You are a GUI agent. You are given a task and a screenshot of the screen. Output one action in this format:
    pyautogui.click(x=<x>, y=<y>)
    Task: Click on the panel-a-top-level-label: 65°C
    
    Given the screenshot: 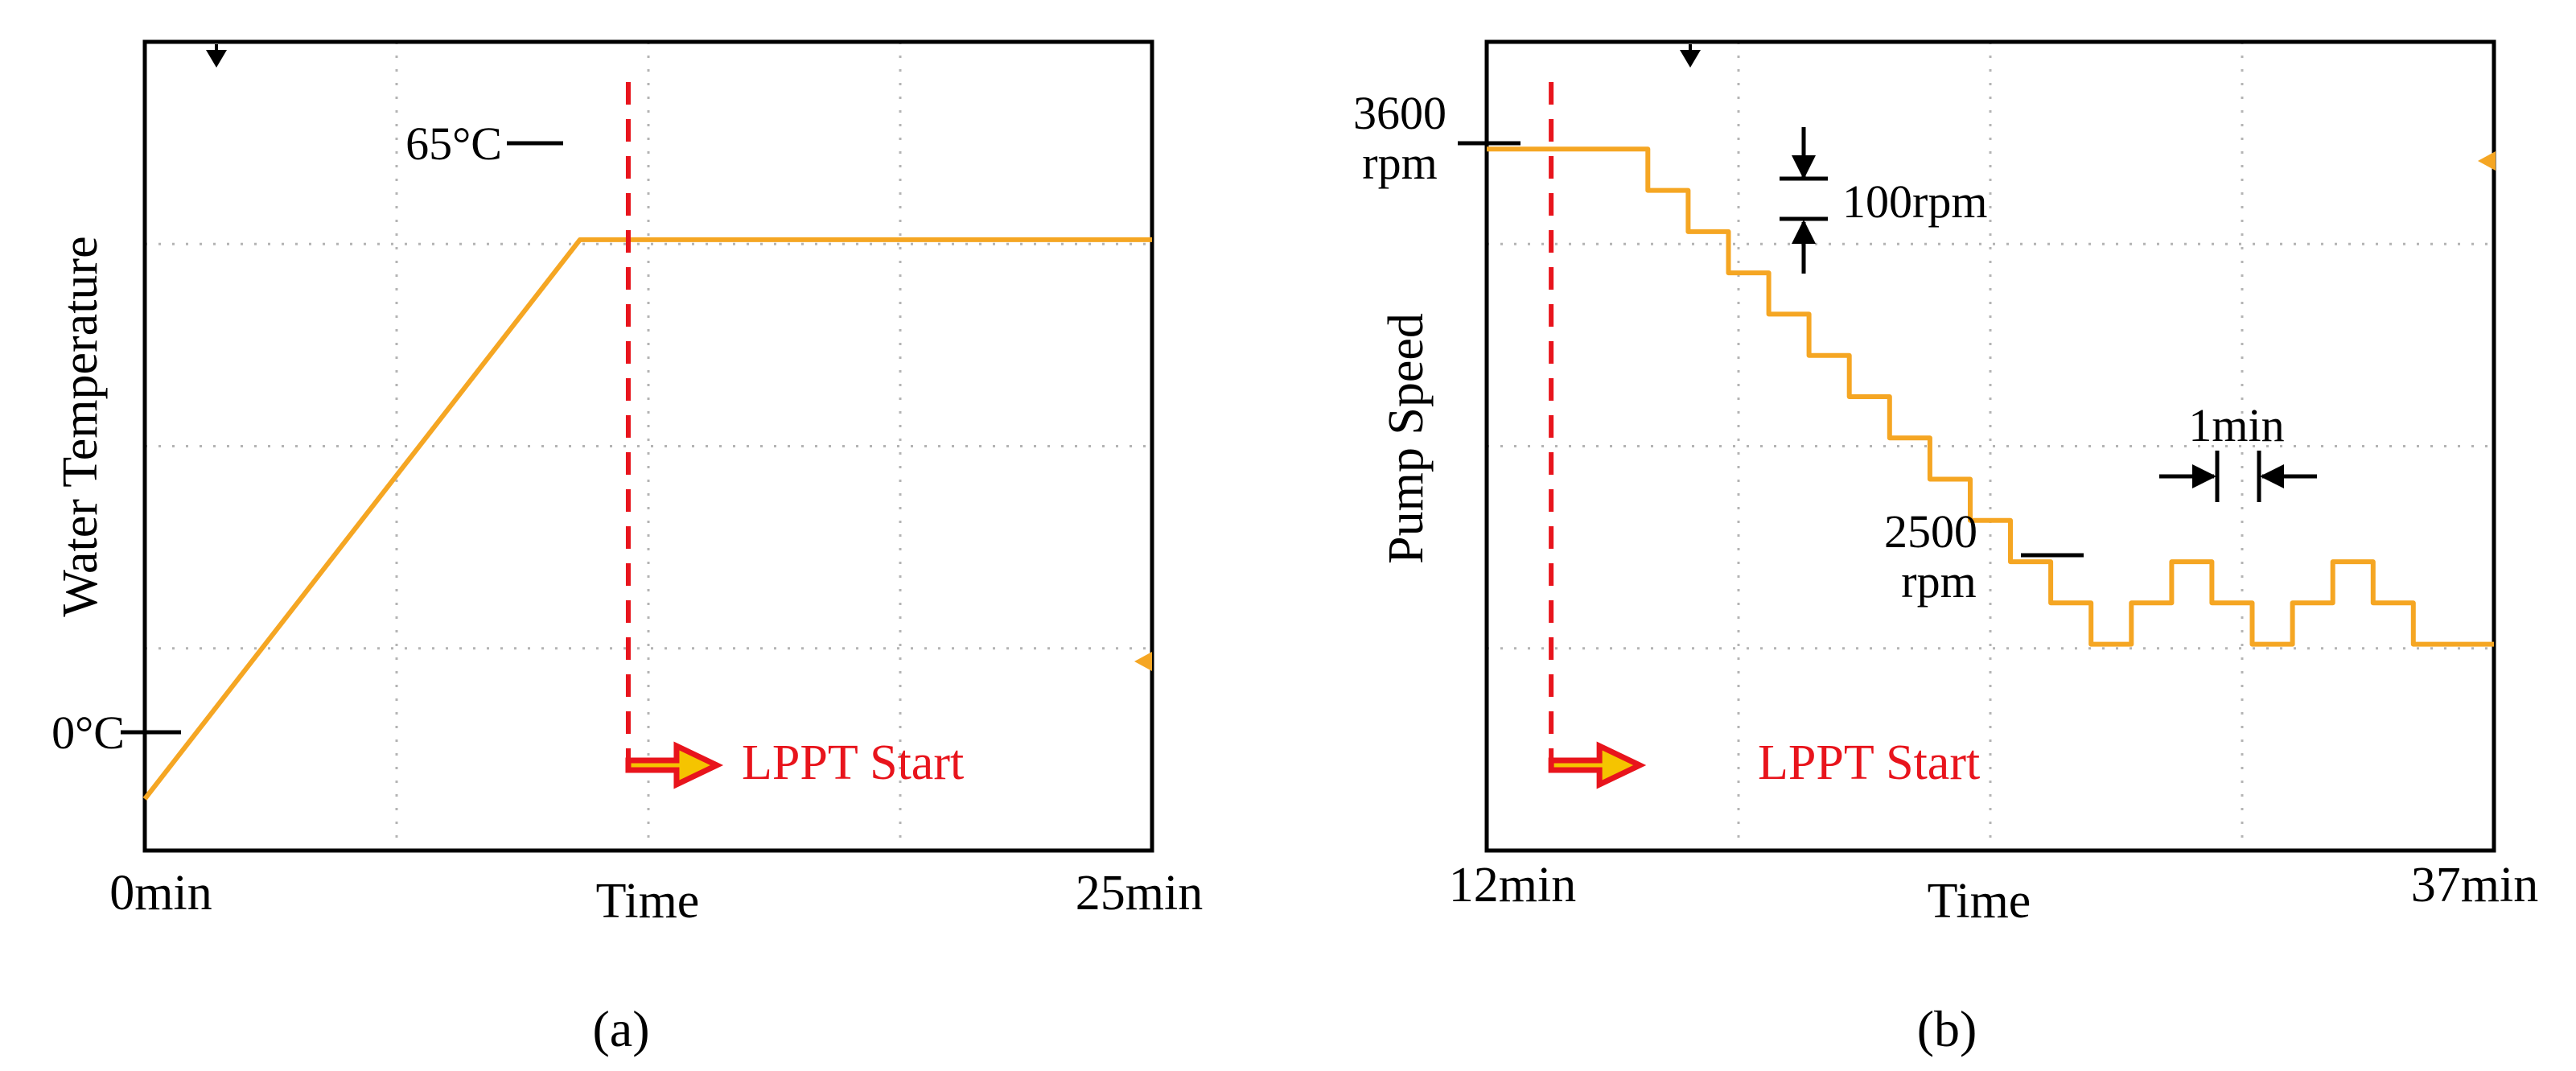 What is the action you would take?
    pyautogui.click(x=453, y=143)
    